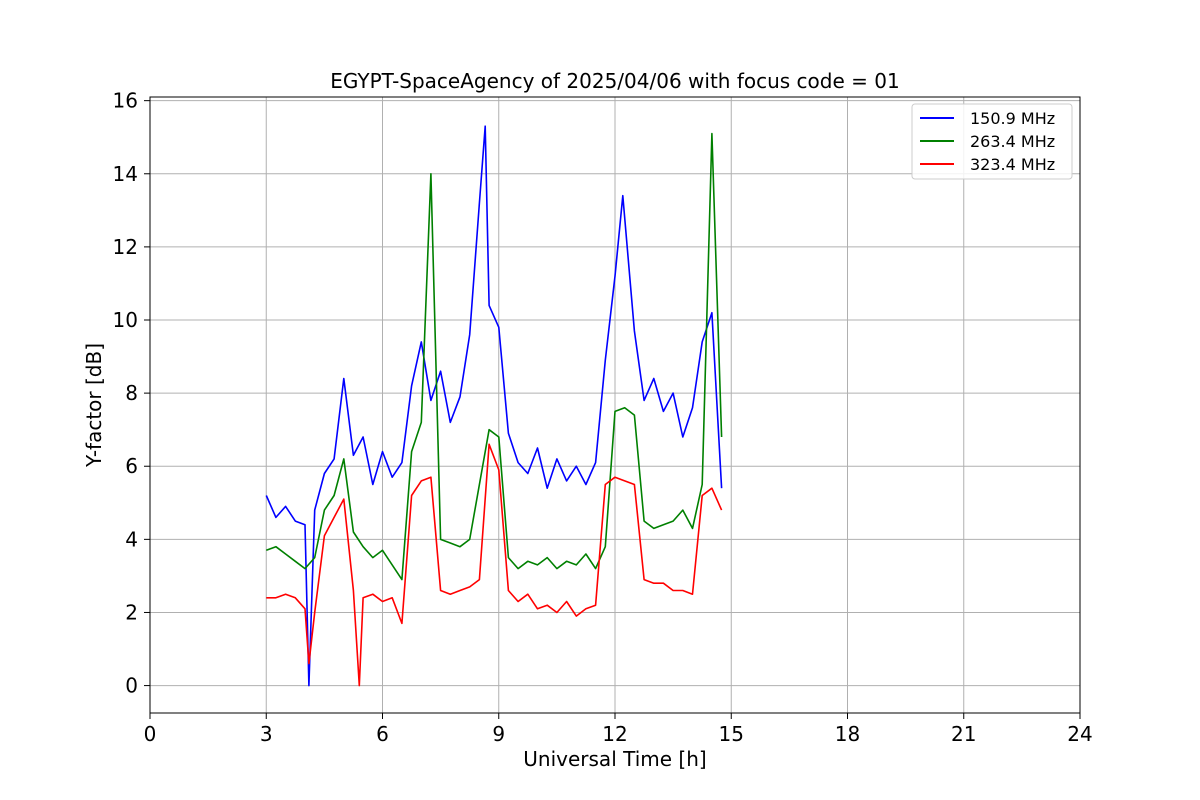 The width and height of the screenshot is (1200, 800). What do you see at coordinates (1012, 141) in the screenshot?
I see `legend-label-1: 263.4 MHz` at bounding box center [1012, 141].